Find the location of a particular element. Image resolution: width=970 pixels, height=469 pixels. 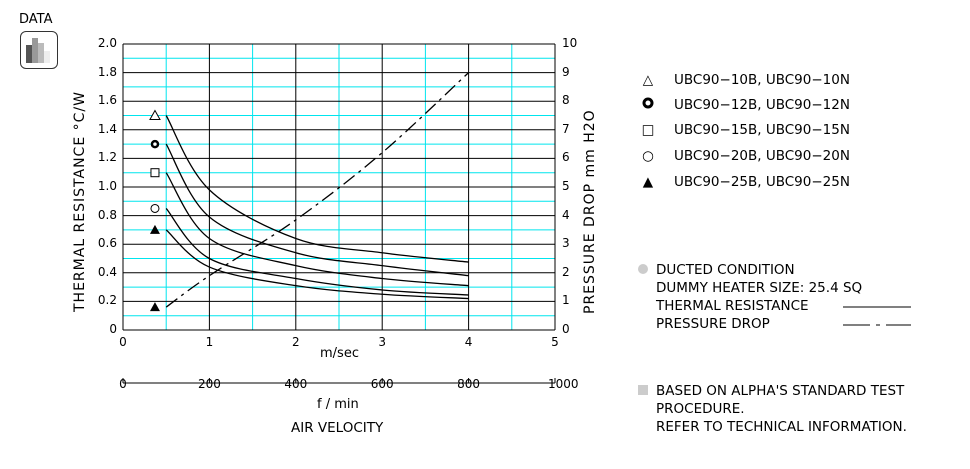

x-axis-label: m/sec is located at coordinates (339, 353).